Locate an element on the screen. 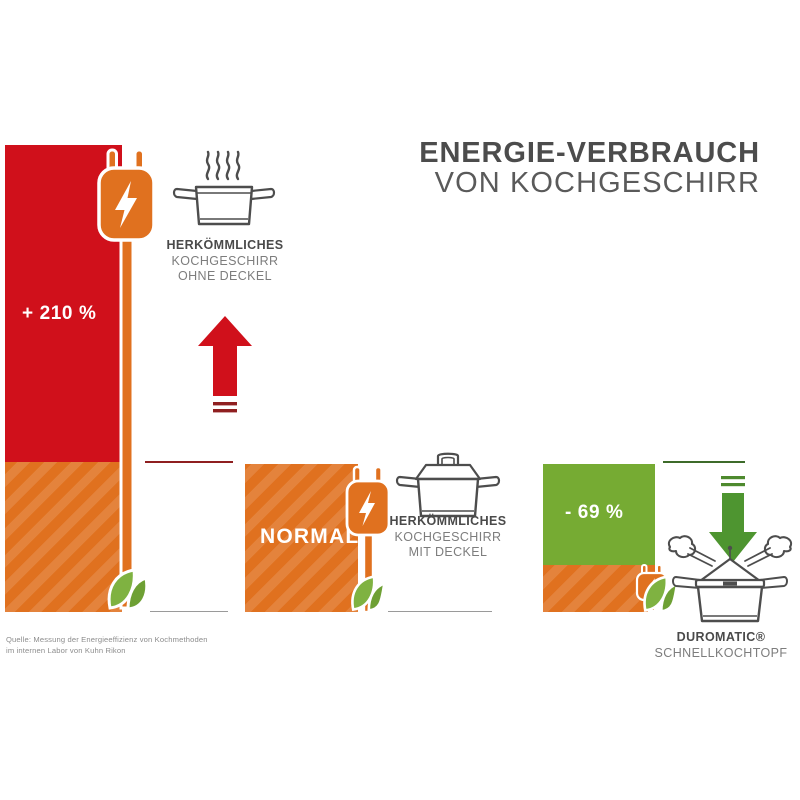 This screenshot has width=800, height=800. caption-line-2: SCHNELLKOCHTOPF is located at coordinates (721, 652).